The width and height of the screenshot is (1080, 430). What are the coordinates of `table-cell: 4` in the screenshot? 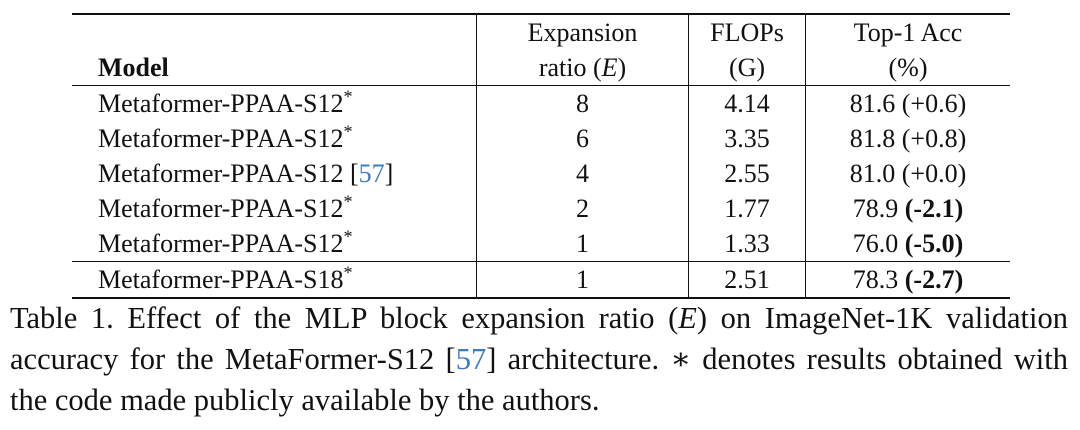 It's located at (582, 173).